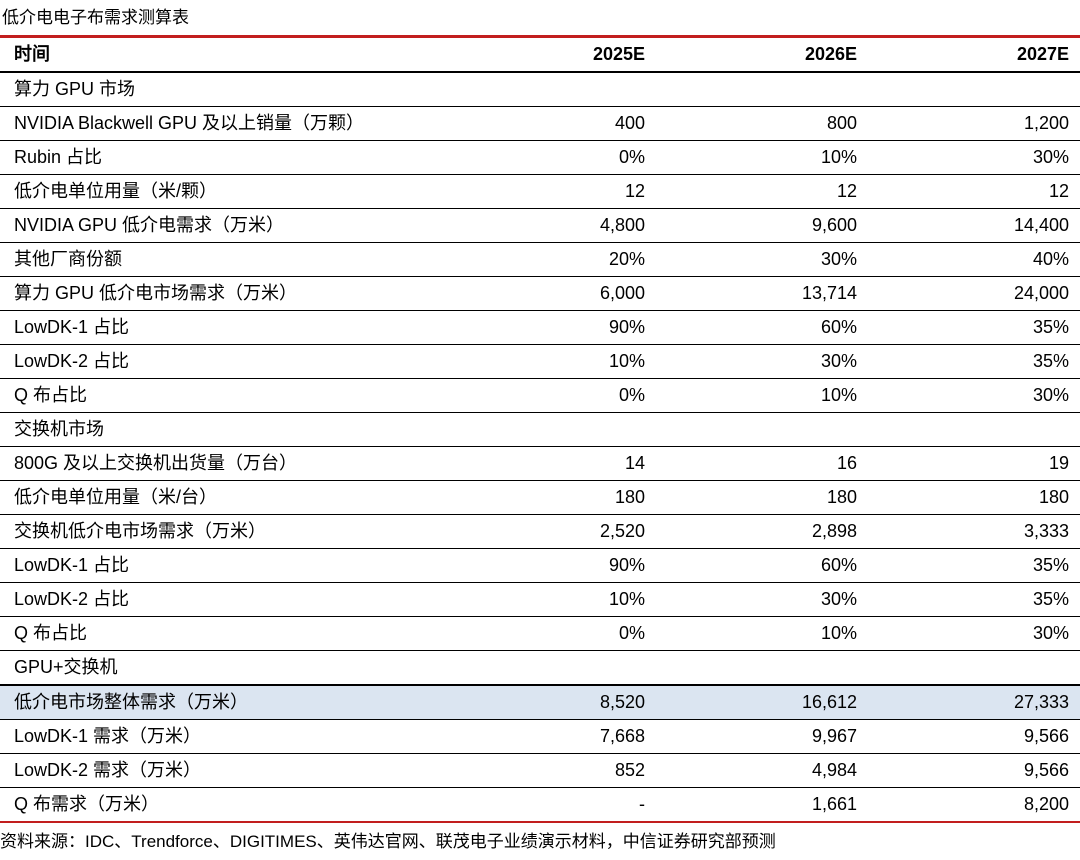 This screenshot has width=1080, height=860. I want to click on section-label: GPU+交换机, so click(66, 667).